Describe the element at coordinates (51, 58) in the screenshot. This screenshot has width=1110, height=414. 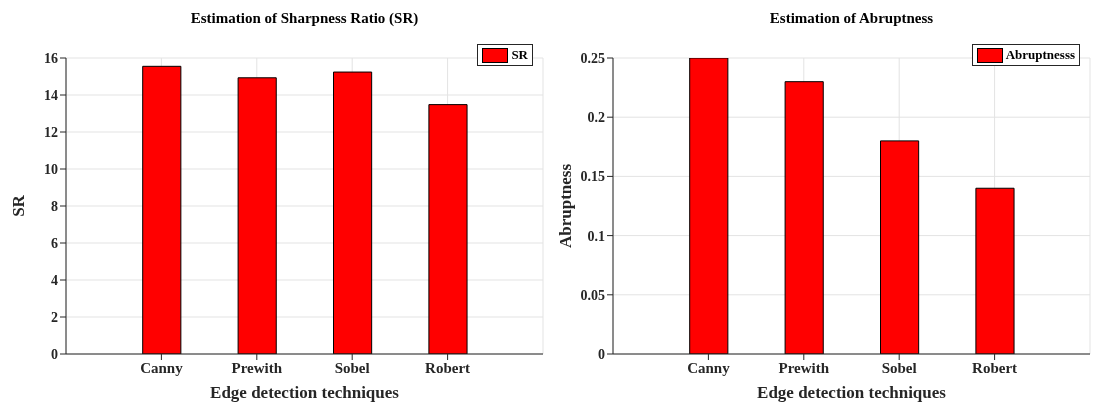
I see `y-tick-label: 16` at that location.